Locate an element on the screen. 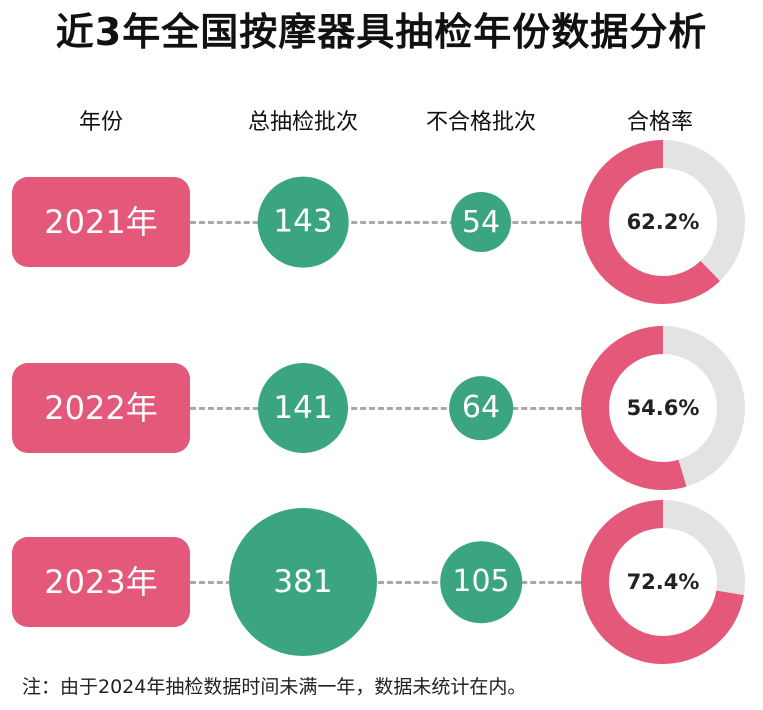 This screenshot has height=710, width=763. failed-bubble: 64 is located at coordinates (481, 408).